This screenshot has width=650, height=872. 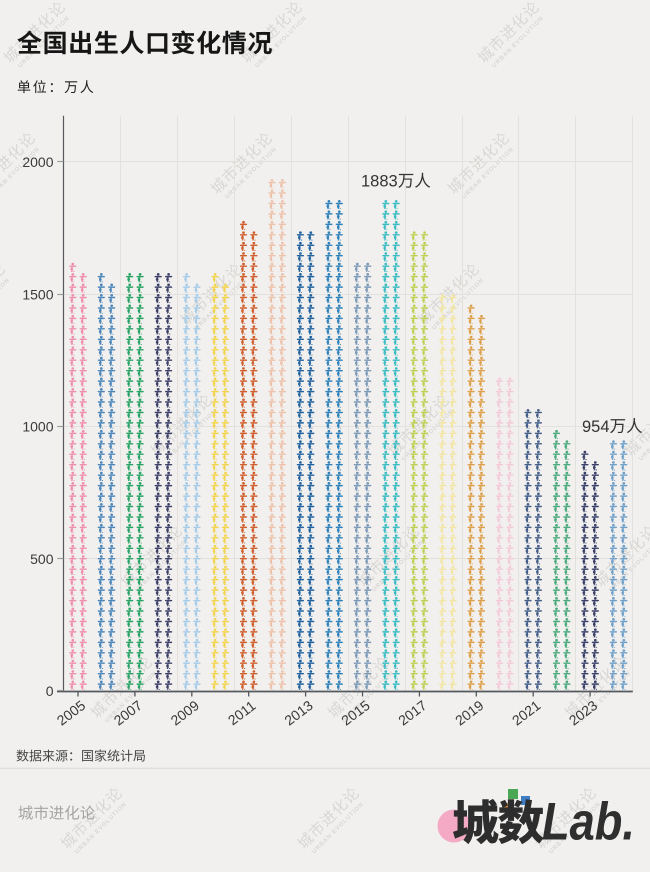 I want to click on svg-text: 2000, so click(x=37, y=162).